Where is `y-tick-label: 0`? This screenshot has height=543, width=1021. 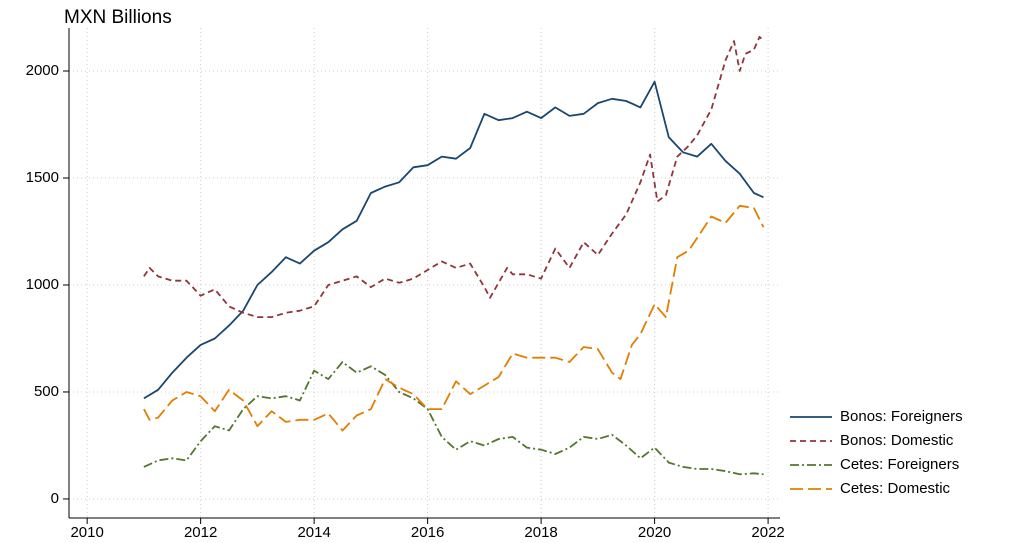 y-tick-label: 0 is located at coordinates (55, 498).